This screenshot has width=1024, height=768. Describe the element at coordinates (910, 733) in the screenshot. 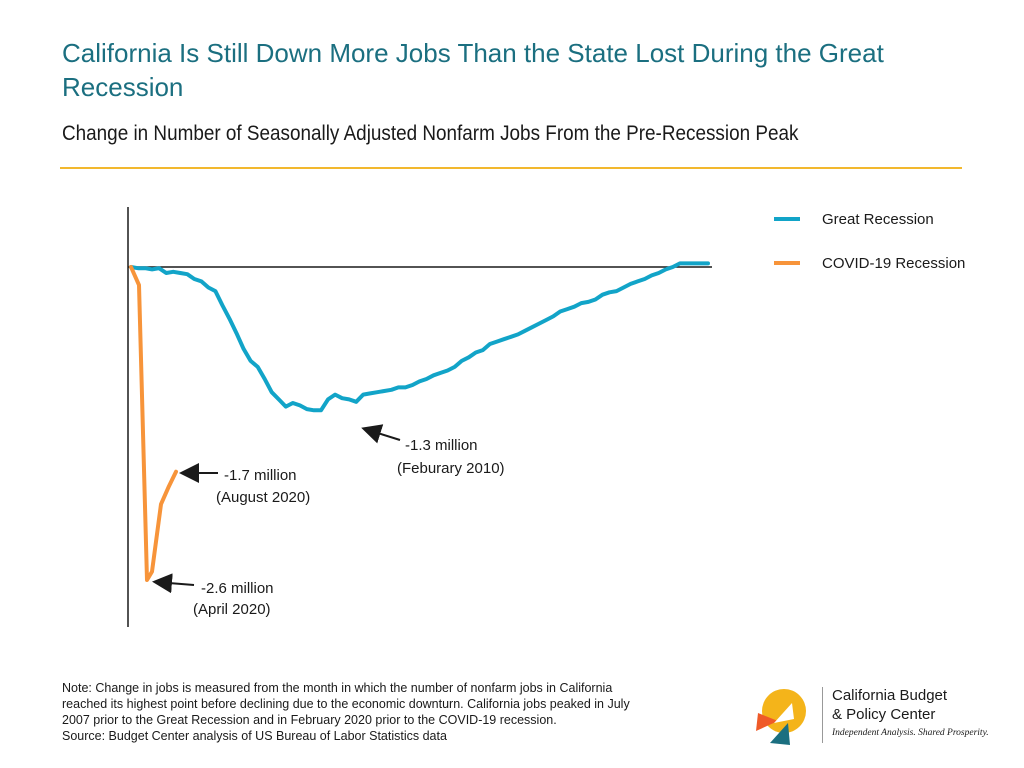

I see `brand-tagline: Independent Analysis. Shared Prosperity.` at that location.